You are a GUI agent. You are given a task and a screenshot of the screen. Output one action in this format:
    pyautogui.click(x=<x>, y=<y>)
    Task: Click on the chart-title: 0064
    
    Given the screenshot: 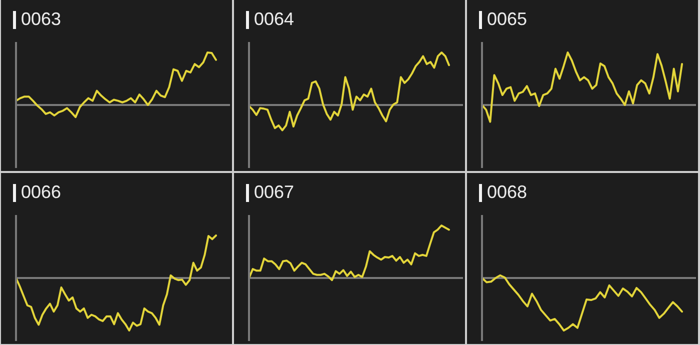 What is the action you would take?
    pyautogui.click(x=274, y=19)
    